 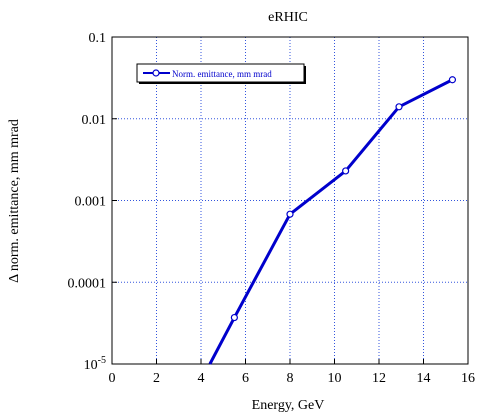 I want to click on x-tick-label: 10, so click(x=335, y=378).